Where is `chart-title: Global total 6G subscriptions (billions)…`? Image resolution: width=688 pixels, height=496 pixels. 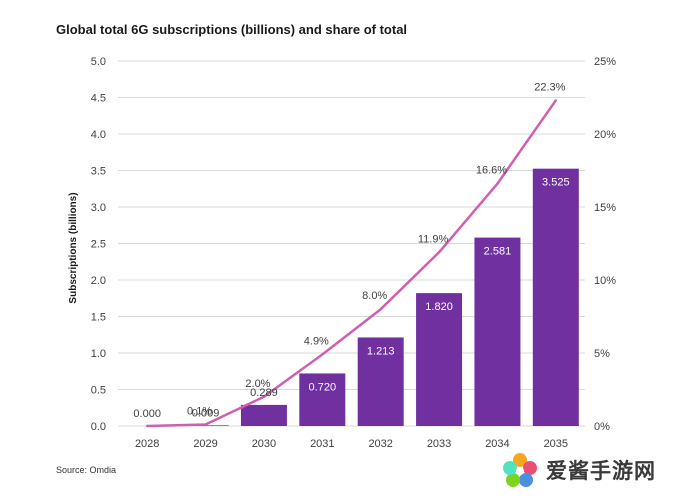 chart-title: Global total 6G subscriptions (billions)… is located at coordinates (232, 29).